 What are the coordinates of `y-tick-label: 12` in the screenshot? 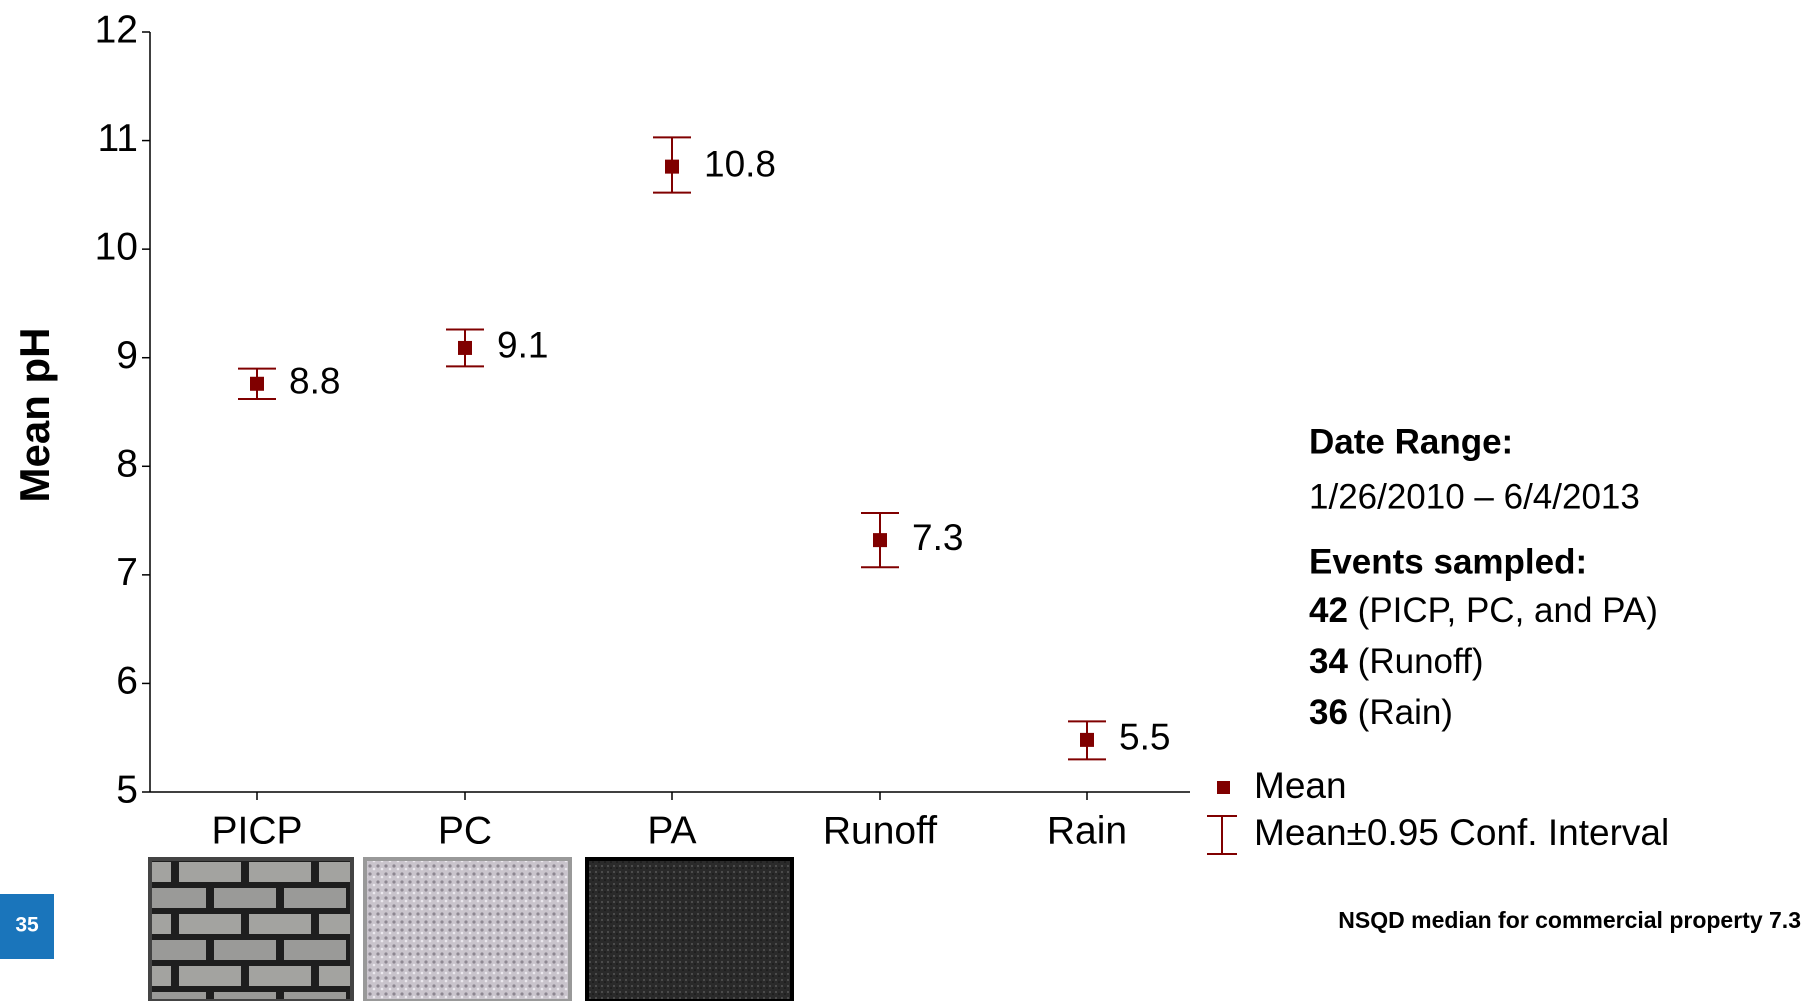 It's located at (116, 29).